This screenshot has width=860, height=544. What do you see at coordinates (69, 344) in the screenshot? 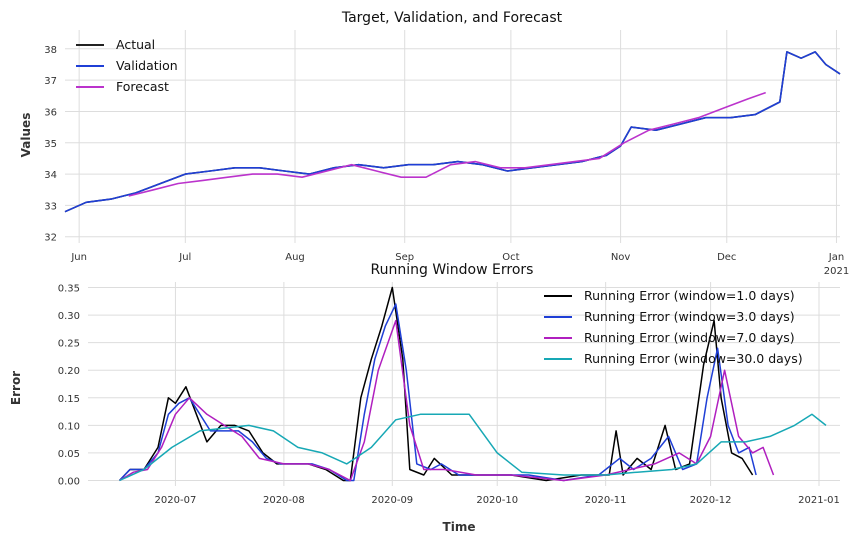
I see `y-tick-label: 0.25` at bounding box center [69, 344].